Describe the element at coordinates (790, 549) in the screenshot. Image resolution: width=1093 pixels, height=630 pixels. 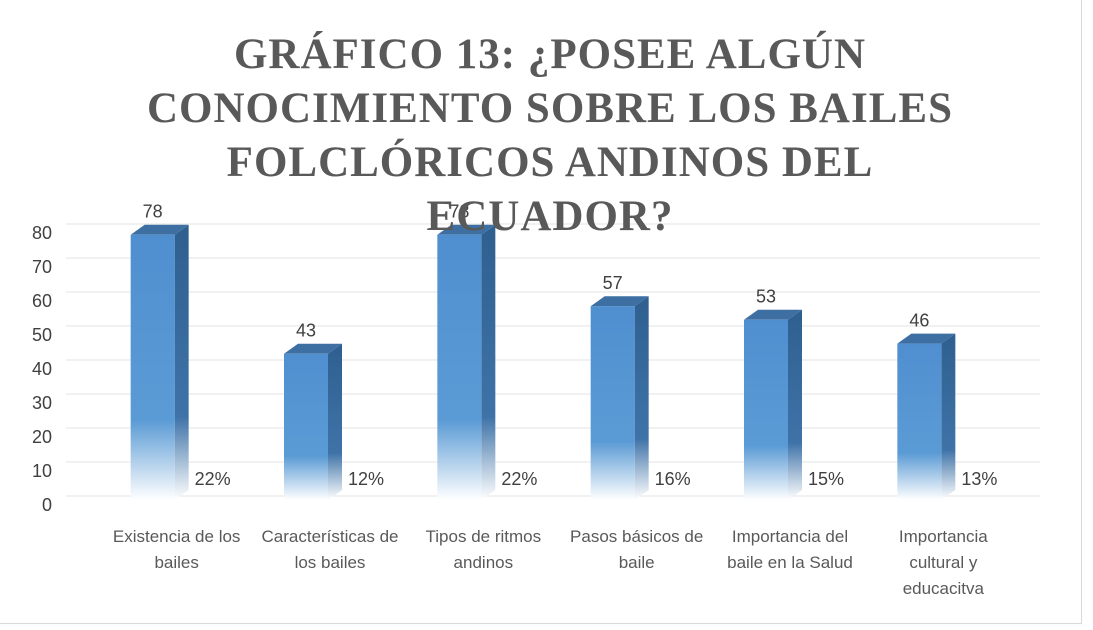
I see `x-tick-label: Importancia del baile en la Salud` at that location.